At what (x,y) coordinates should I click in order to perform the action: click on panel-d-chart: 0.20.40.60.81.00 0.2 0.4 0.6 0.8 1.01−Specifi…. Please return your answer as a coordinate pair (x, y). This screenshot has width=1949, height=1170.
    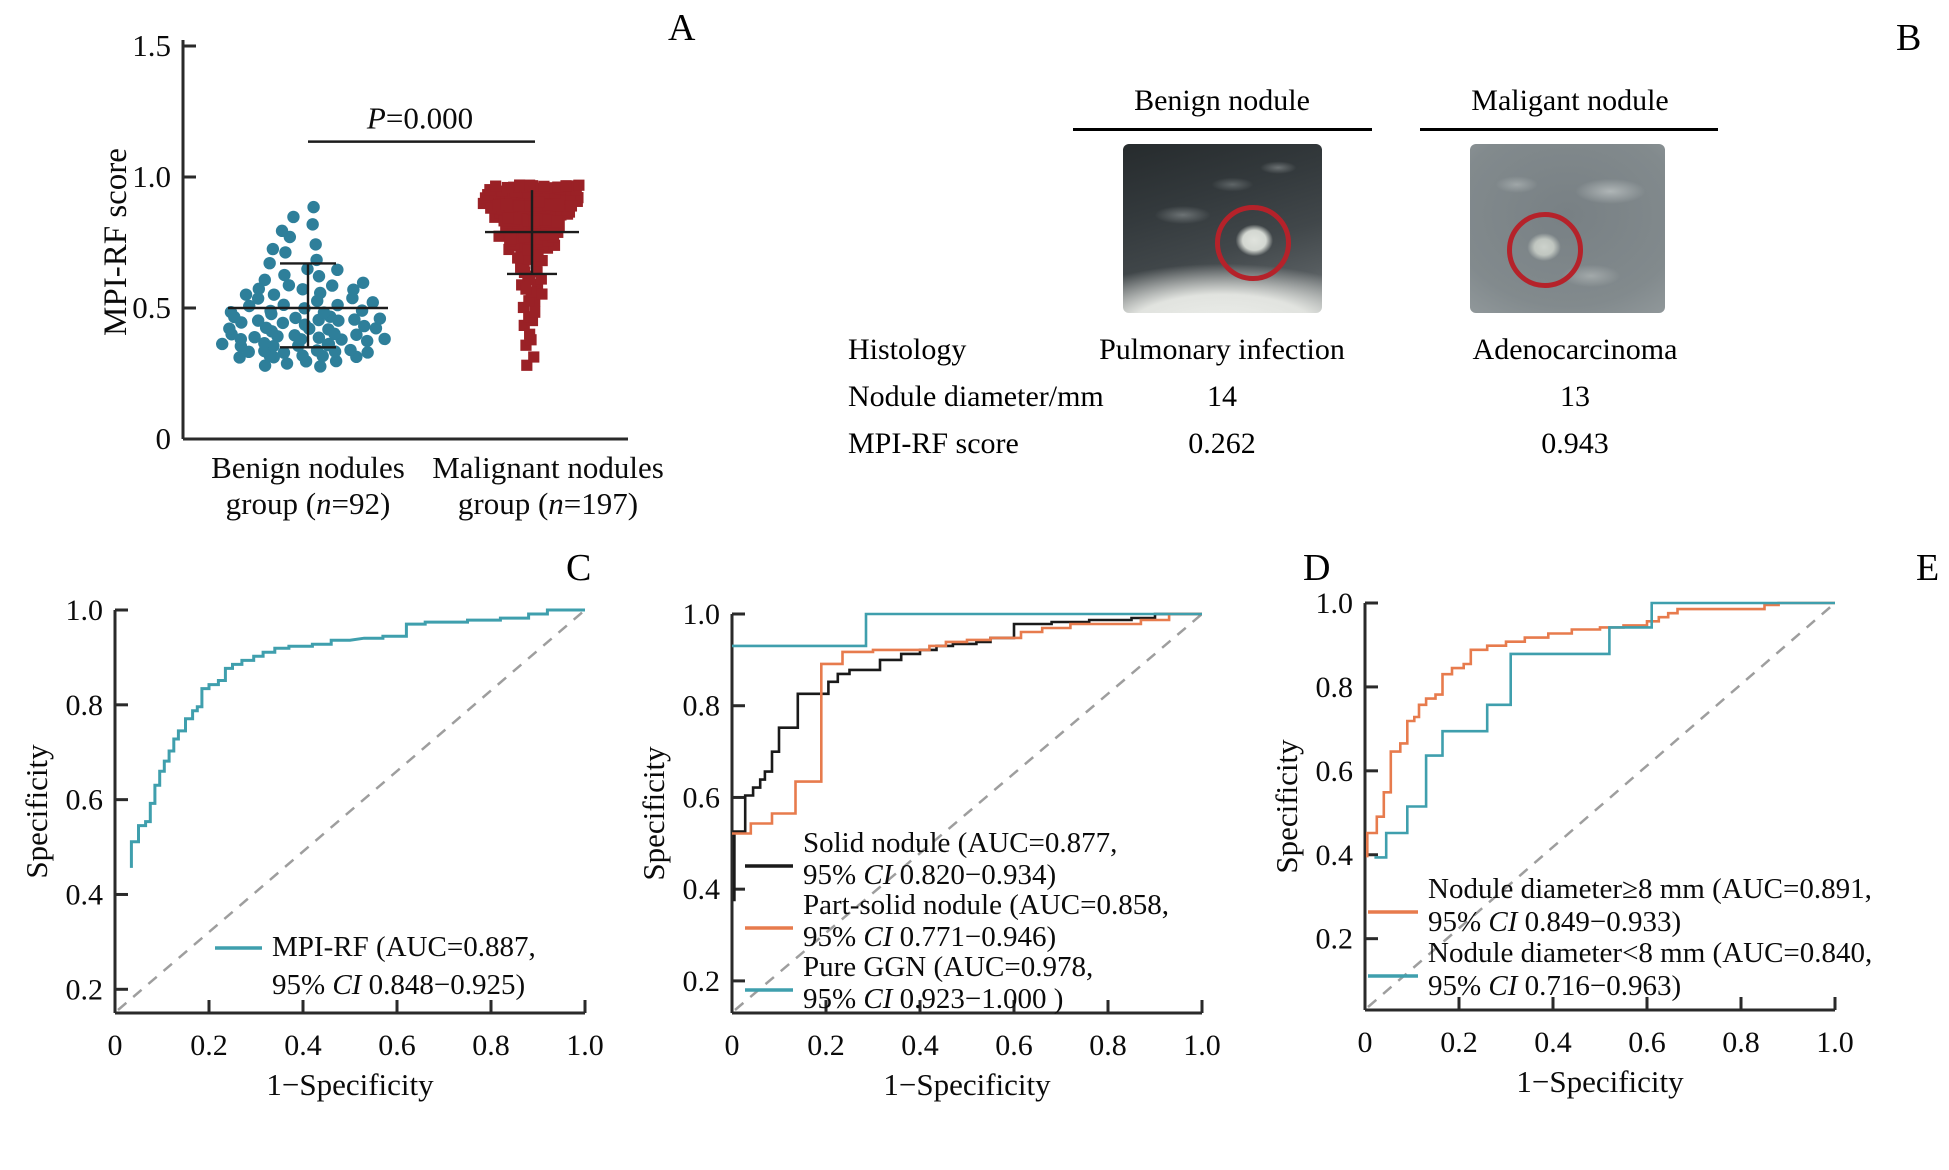
    Looking at the image, I should click on (928, 850).